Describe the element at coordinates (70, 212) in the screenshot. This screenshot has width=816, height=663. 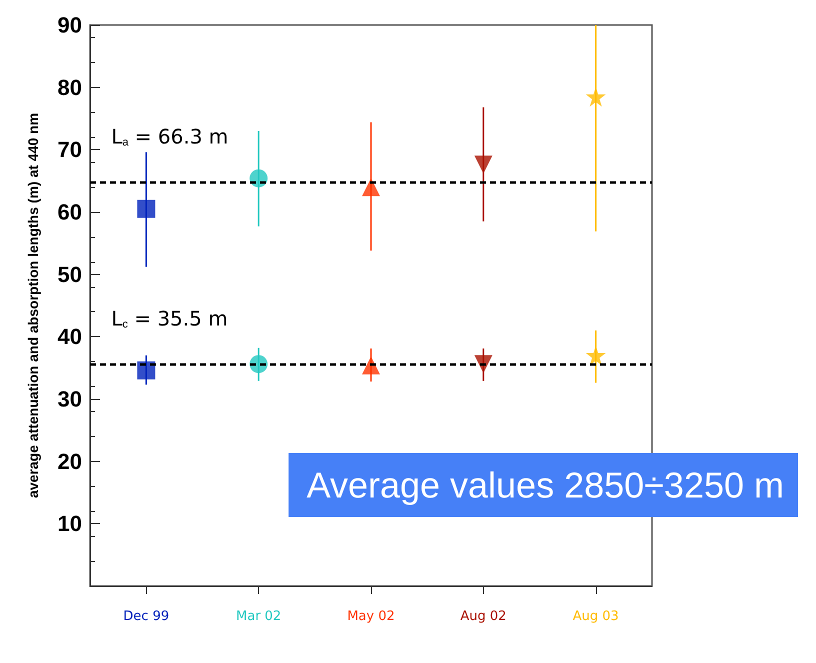
I see `y-tick-label: 60` at that location.